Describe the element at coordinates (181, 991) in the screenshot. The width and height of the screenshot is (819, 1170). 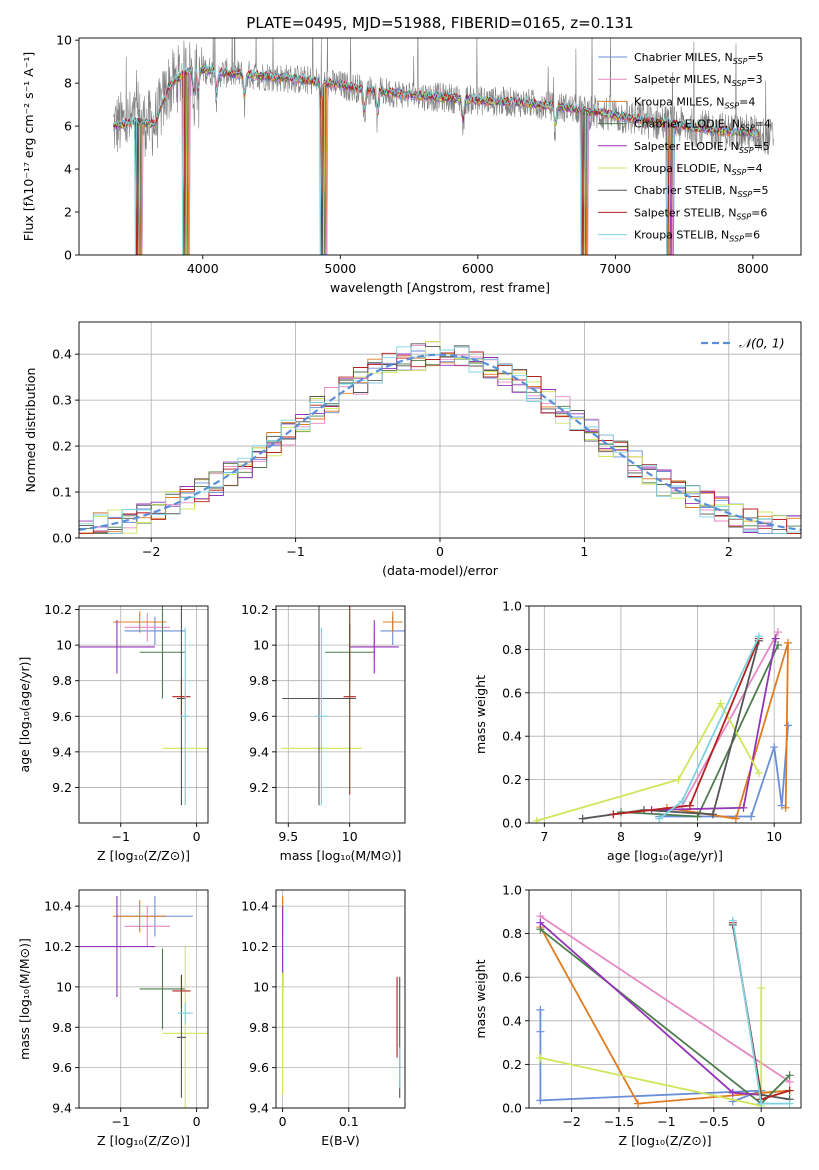
I see `errorbar-salpeter_stelib` at that location.